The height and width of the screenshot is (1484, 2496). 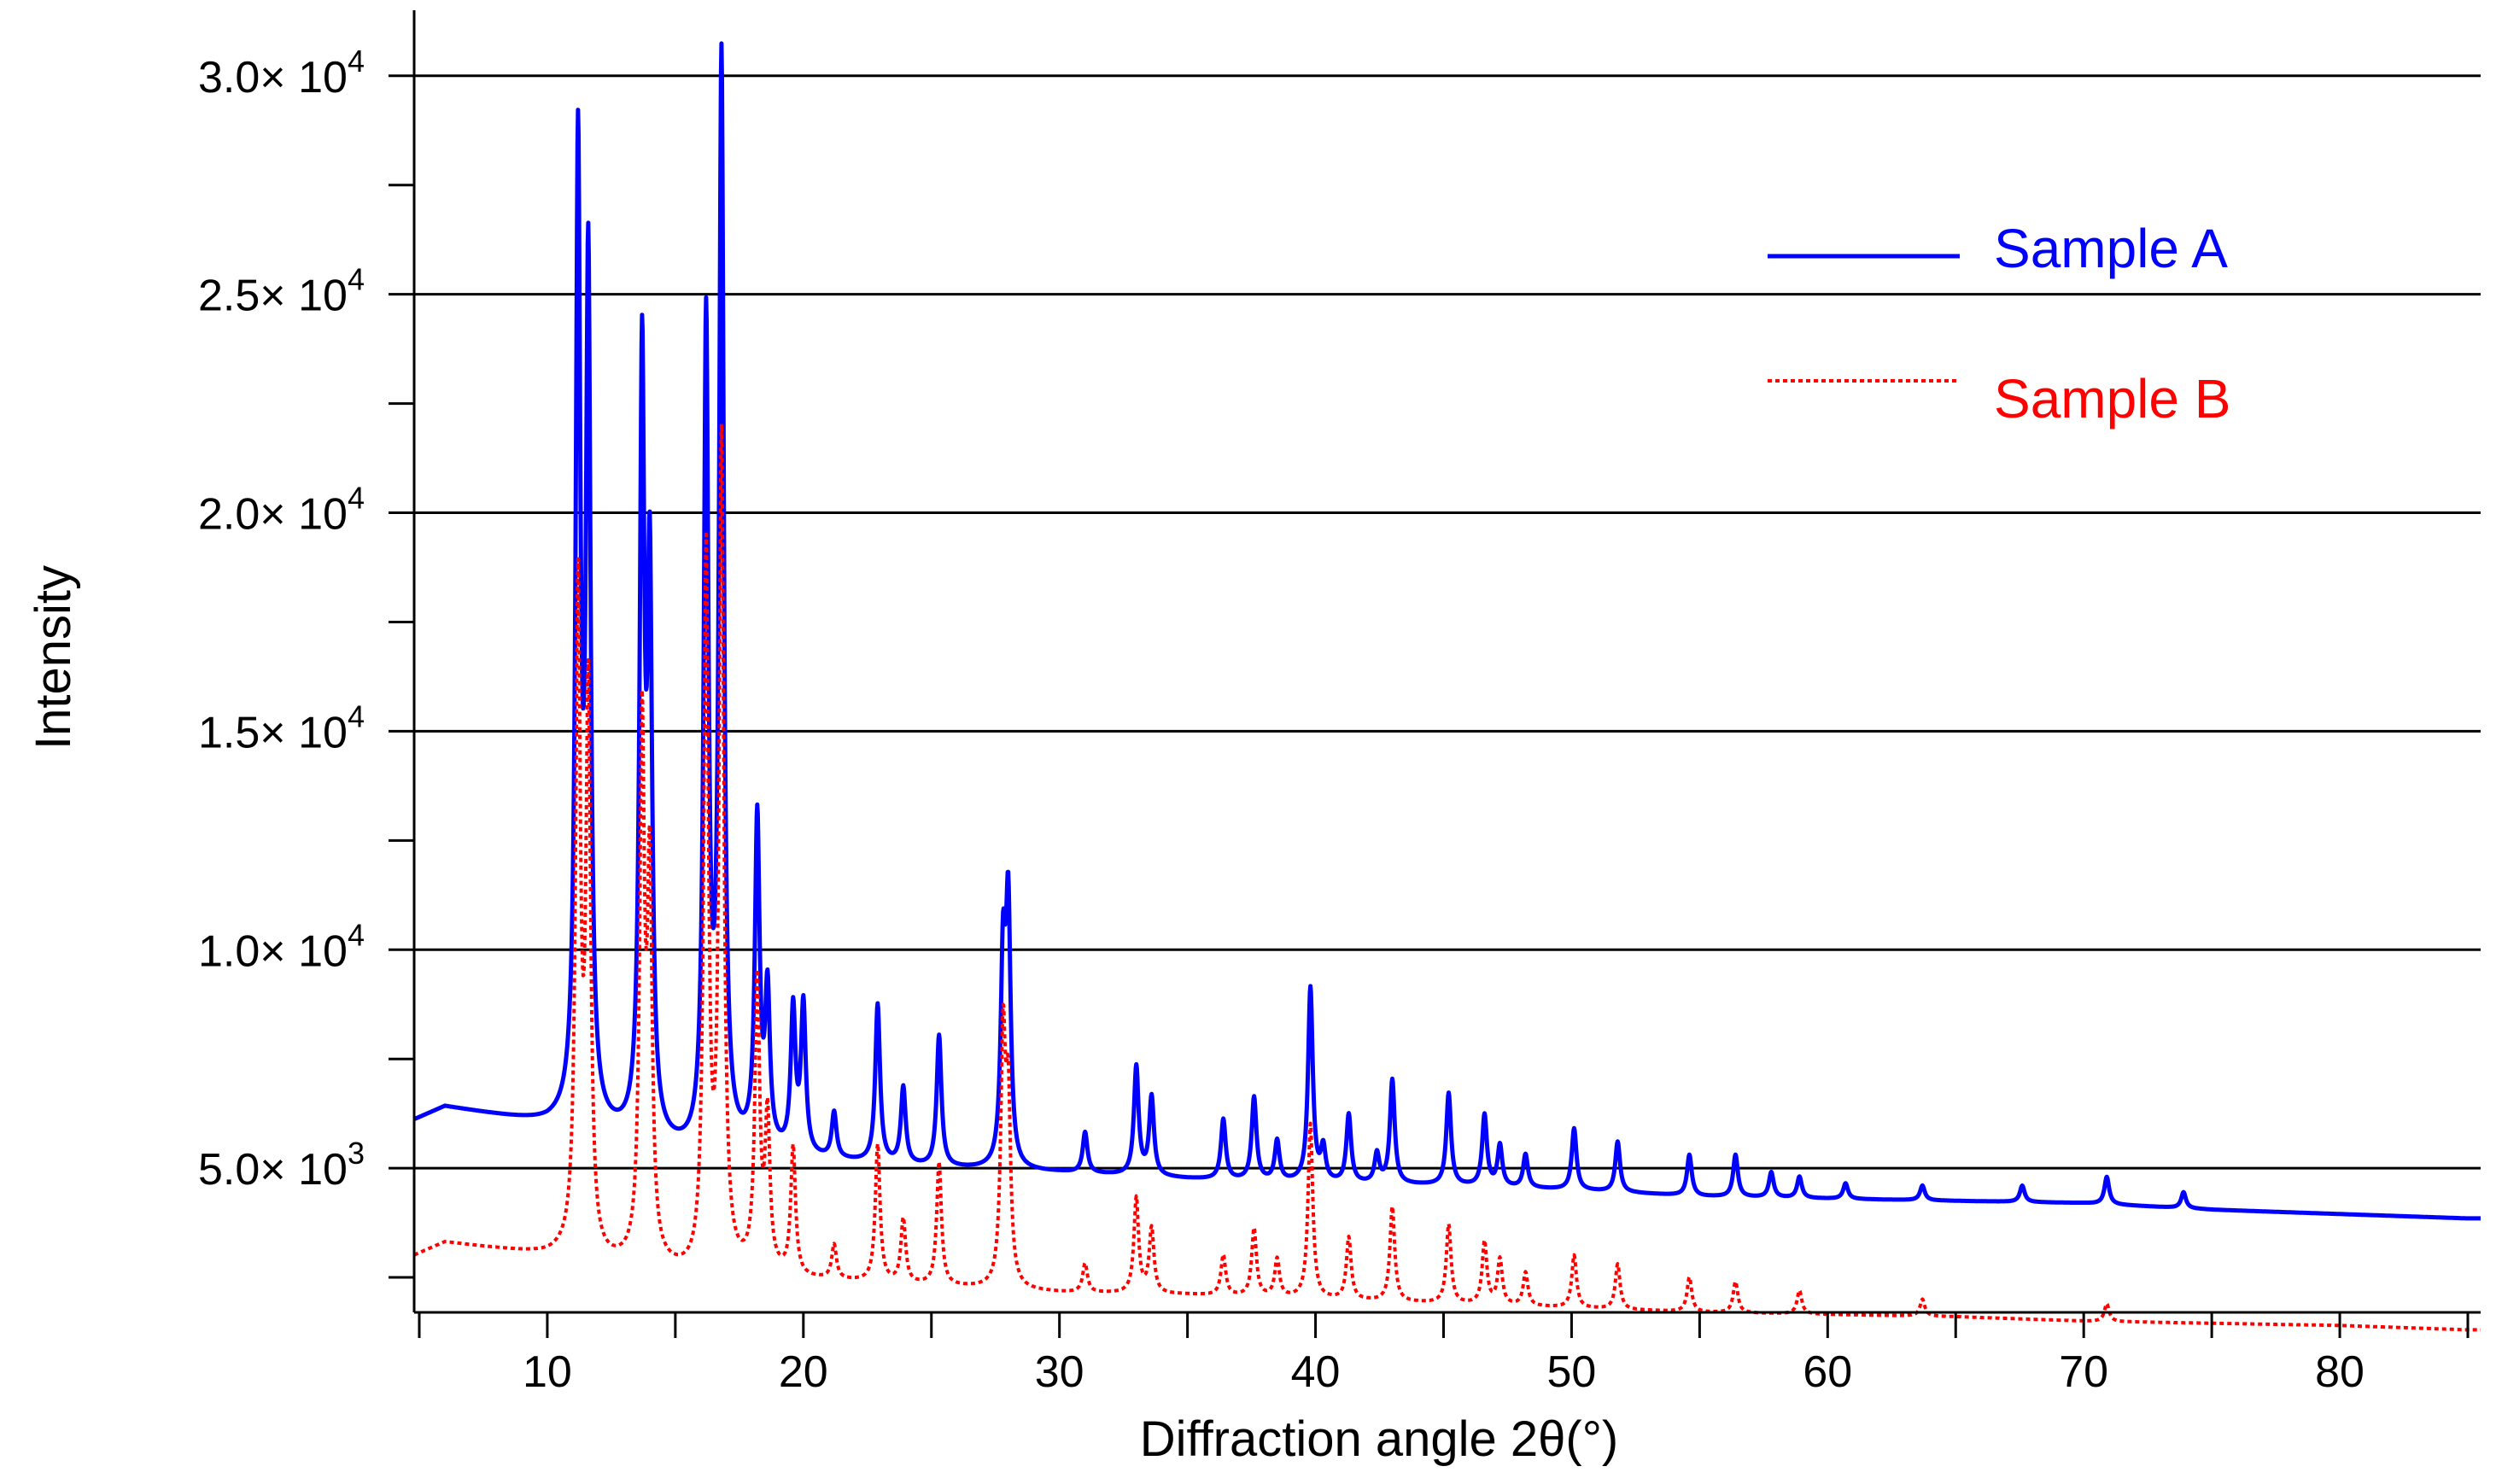 I want to click on y-tick-label: 2.5× 10⁴, so click(x=281, y=292).